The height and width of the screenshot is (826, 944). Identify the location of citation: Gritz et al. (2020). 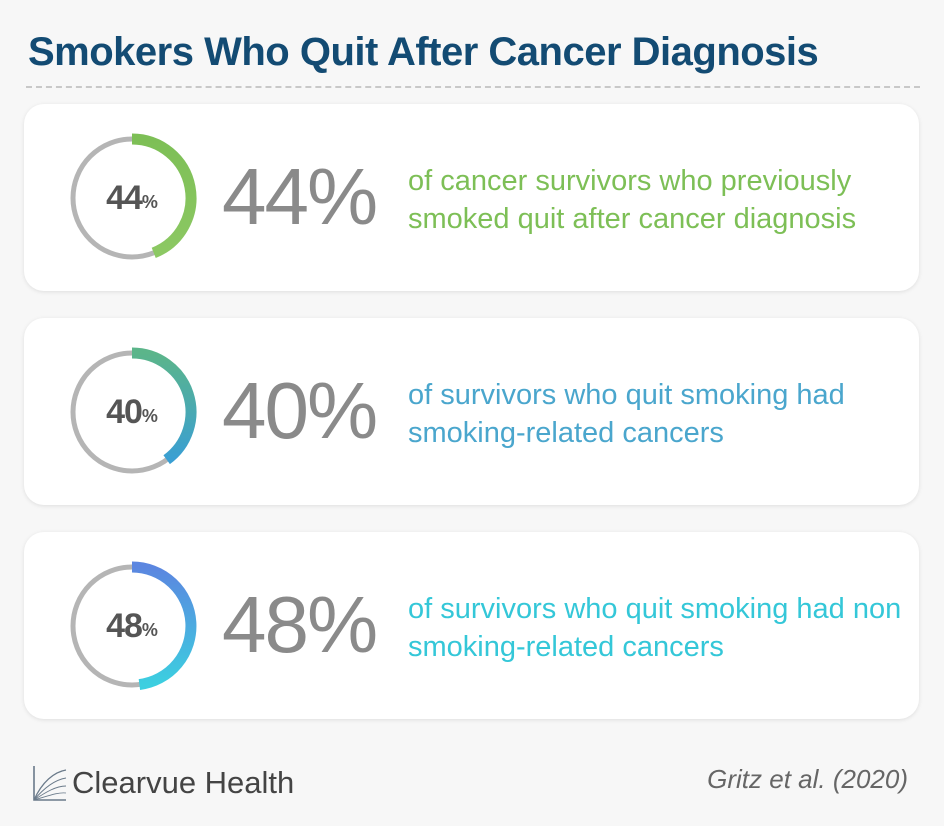
(807, 779).